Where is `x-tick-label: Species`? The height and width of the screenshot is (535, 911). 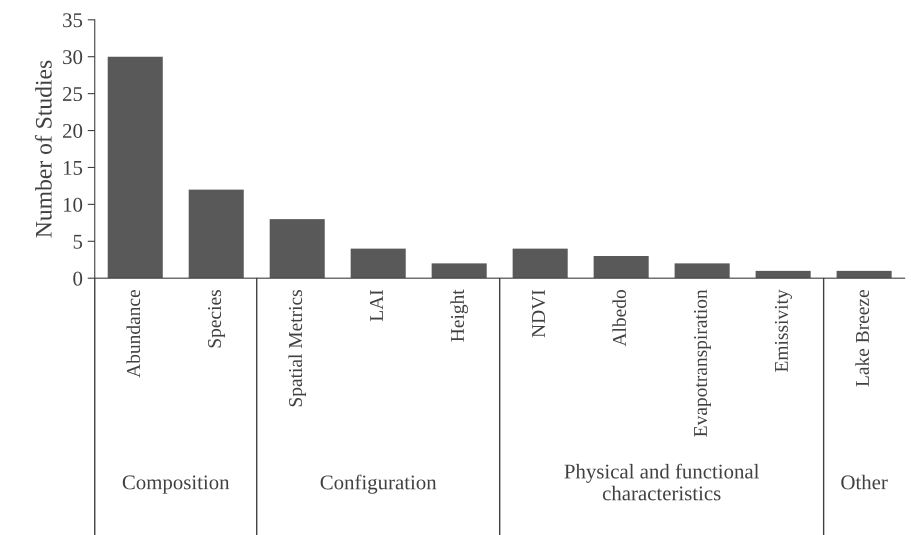
x-tick-label: Species is located at coordinates (217, 319).